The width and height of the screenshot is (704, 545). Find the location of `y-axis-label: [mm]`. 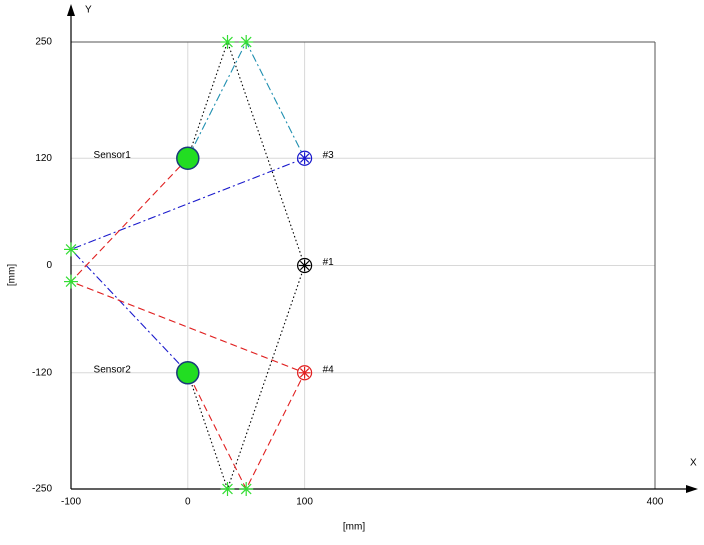

y-axis-label: [mm] is located at coordinates (12, 275).